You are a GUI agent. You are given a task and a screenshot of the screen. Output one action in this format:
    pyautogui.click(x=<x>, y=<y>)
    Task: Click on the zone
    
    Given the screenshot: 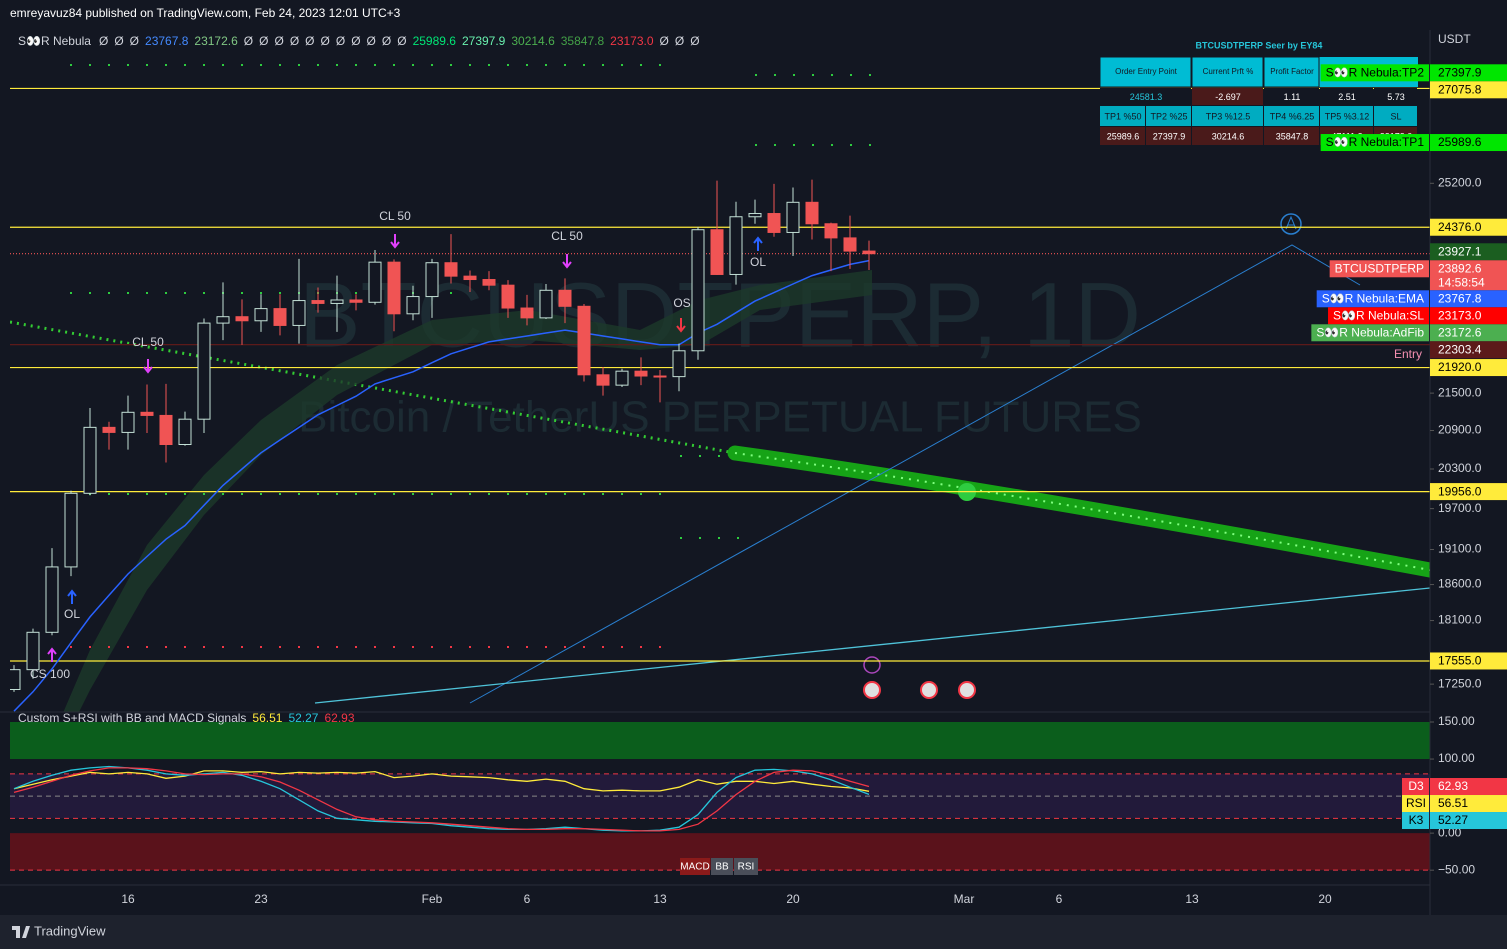 What is the action you would take?
    pyautogui.click(x=720, y=741)
    